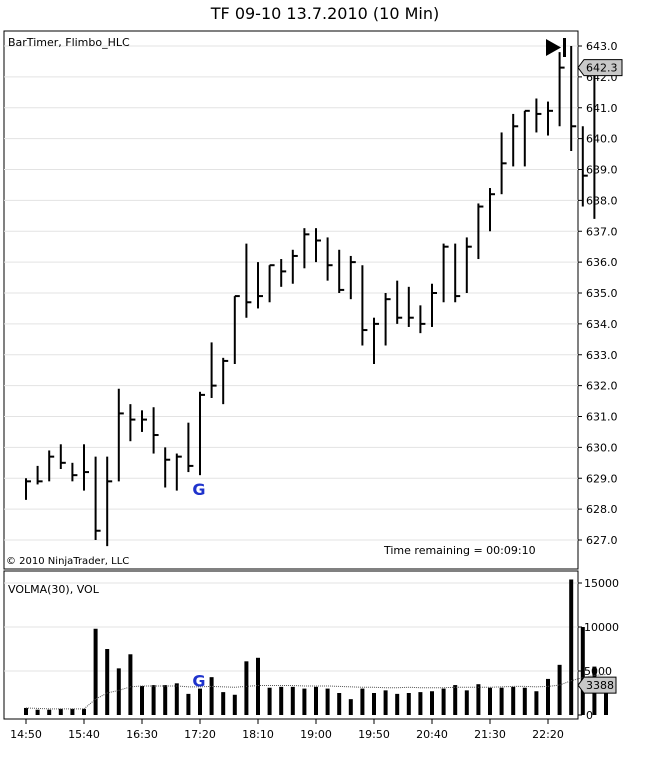  What do you see at coordinates (602, 262) in the screenshot?
I see `price-tick-label: 636.0` at bounding box center [602, 262].